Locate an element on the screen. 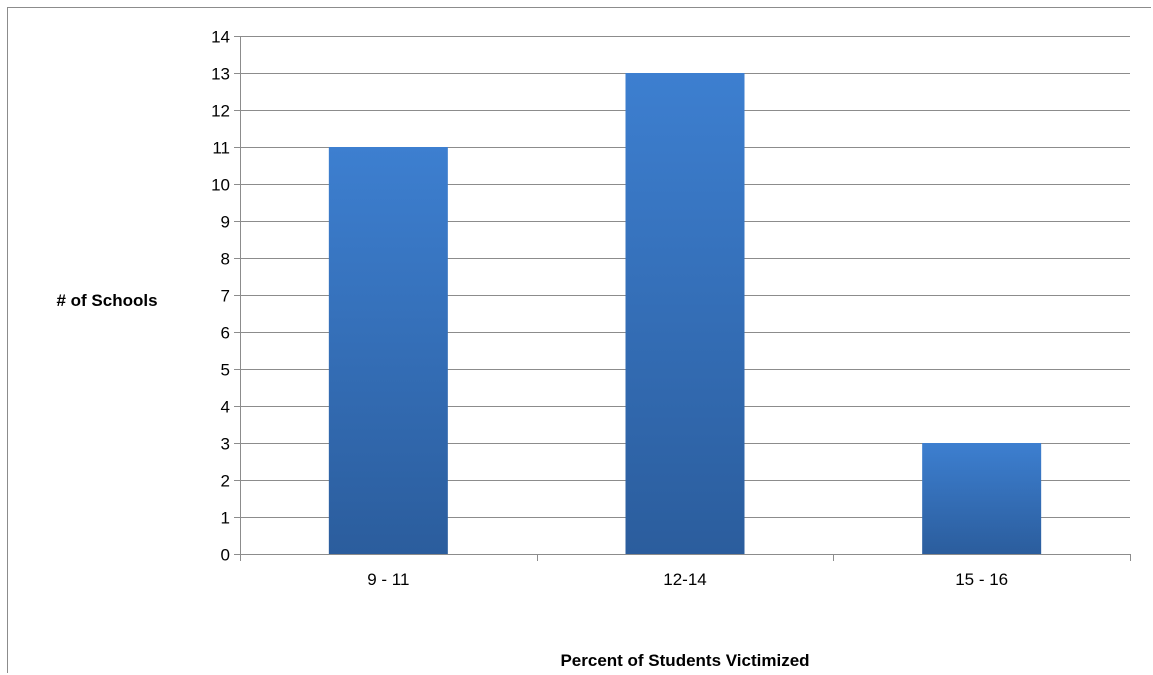  y-tick-label: 9 is located at coordinates (225, 222).